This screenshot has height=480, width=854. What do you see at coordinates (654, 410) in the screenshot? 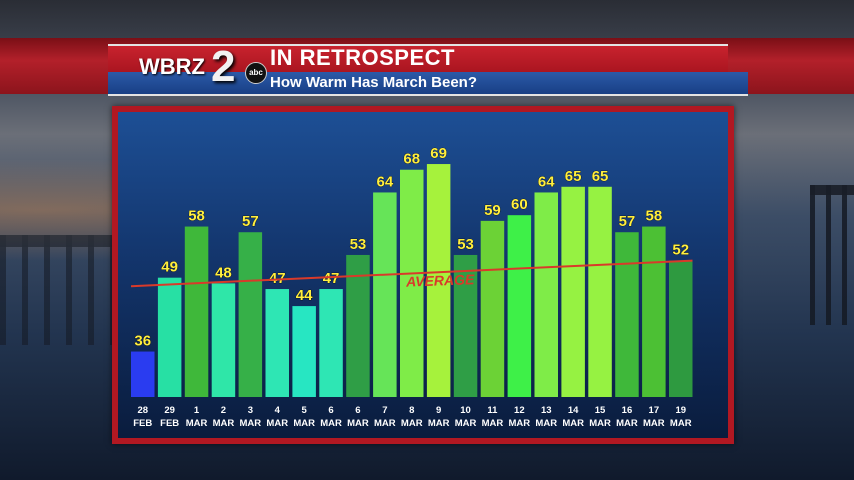
I see `x-tick-day-label: 17` at bounding box center [654, 410].